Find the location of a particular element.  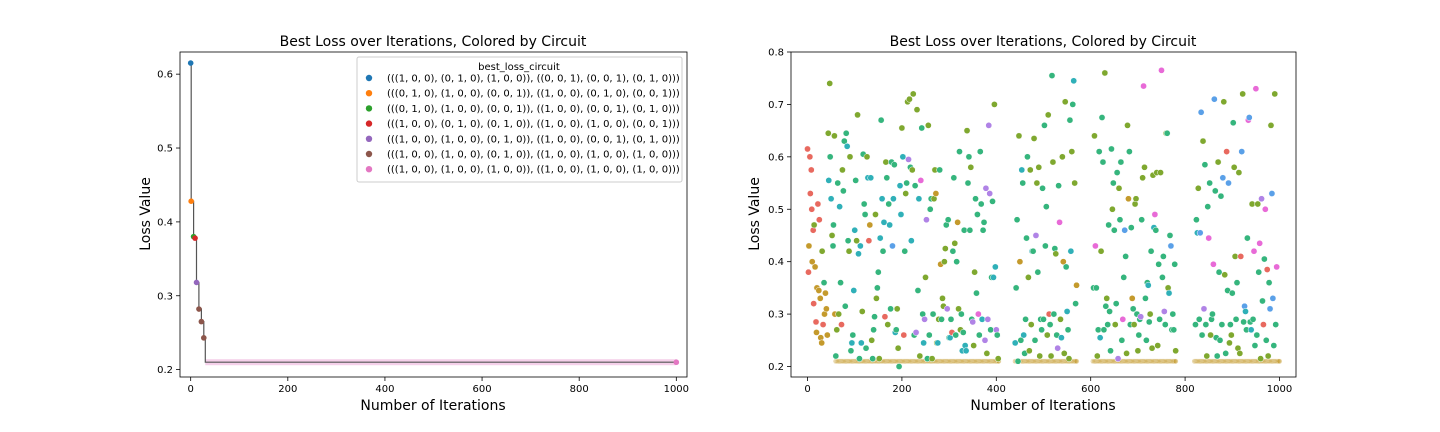

baseline-point is located at coordinates (1279, 361).